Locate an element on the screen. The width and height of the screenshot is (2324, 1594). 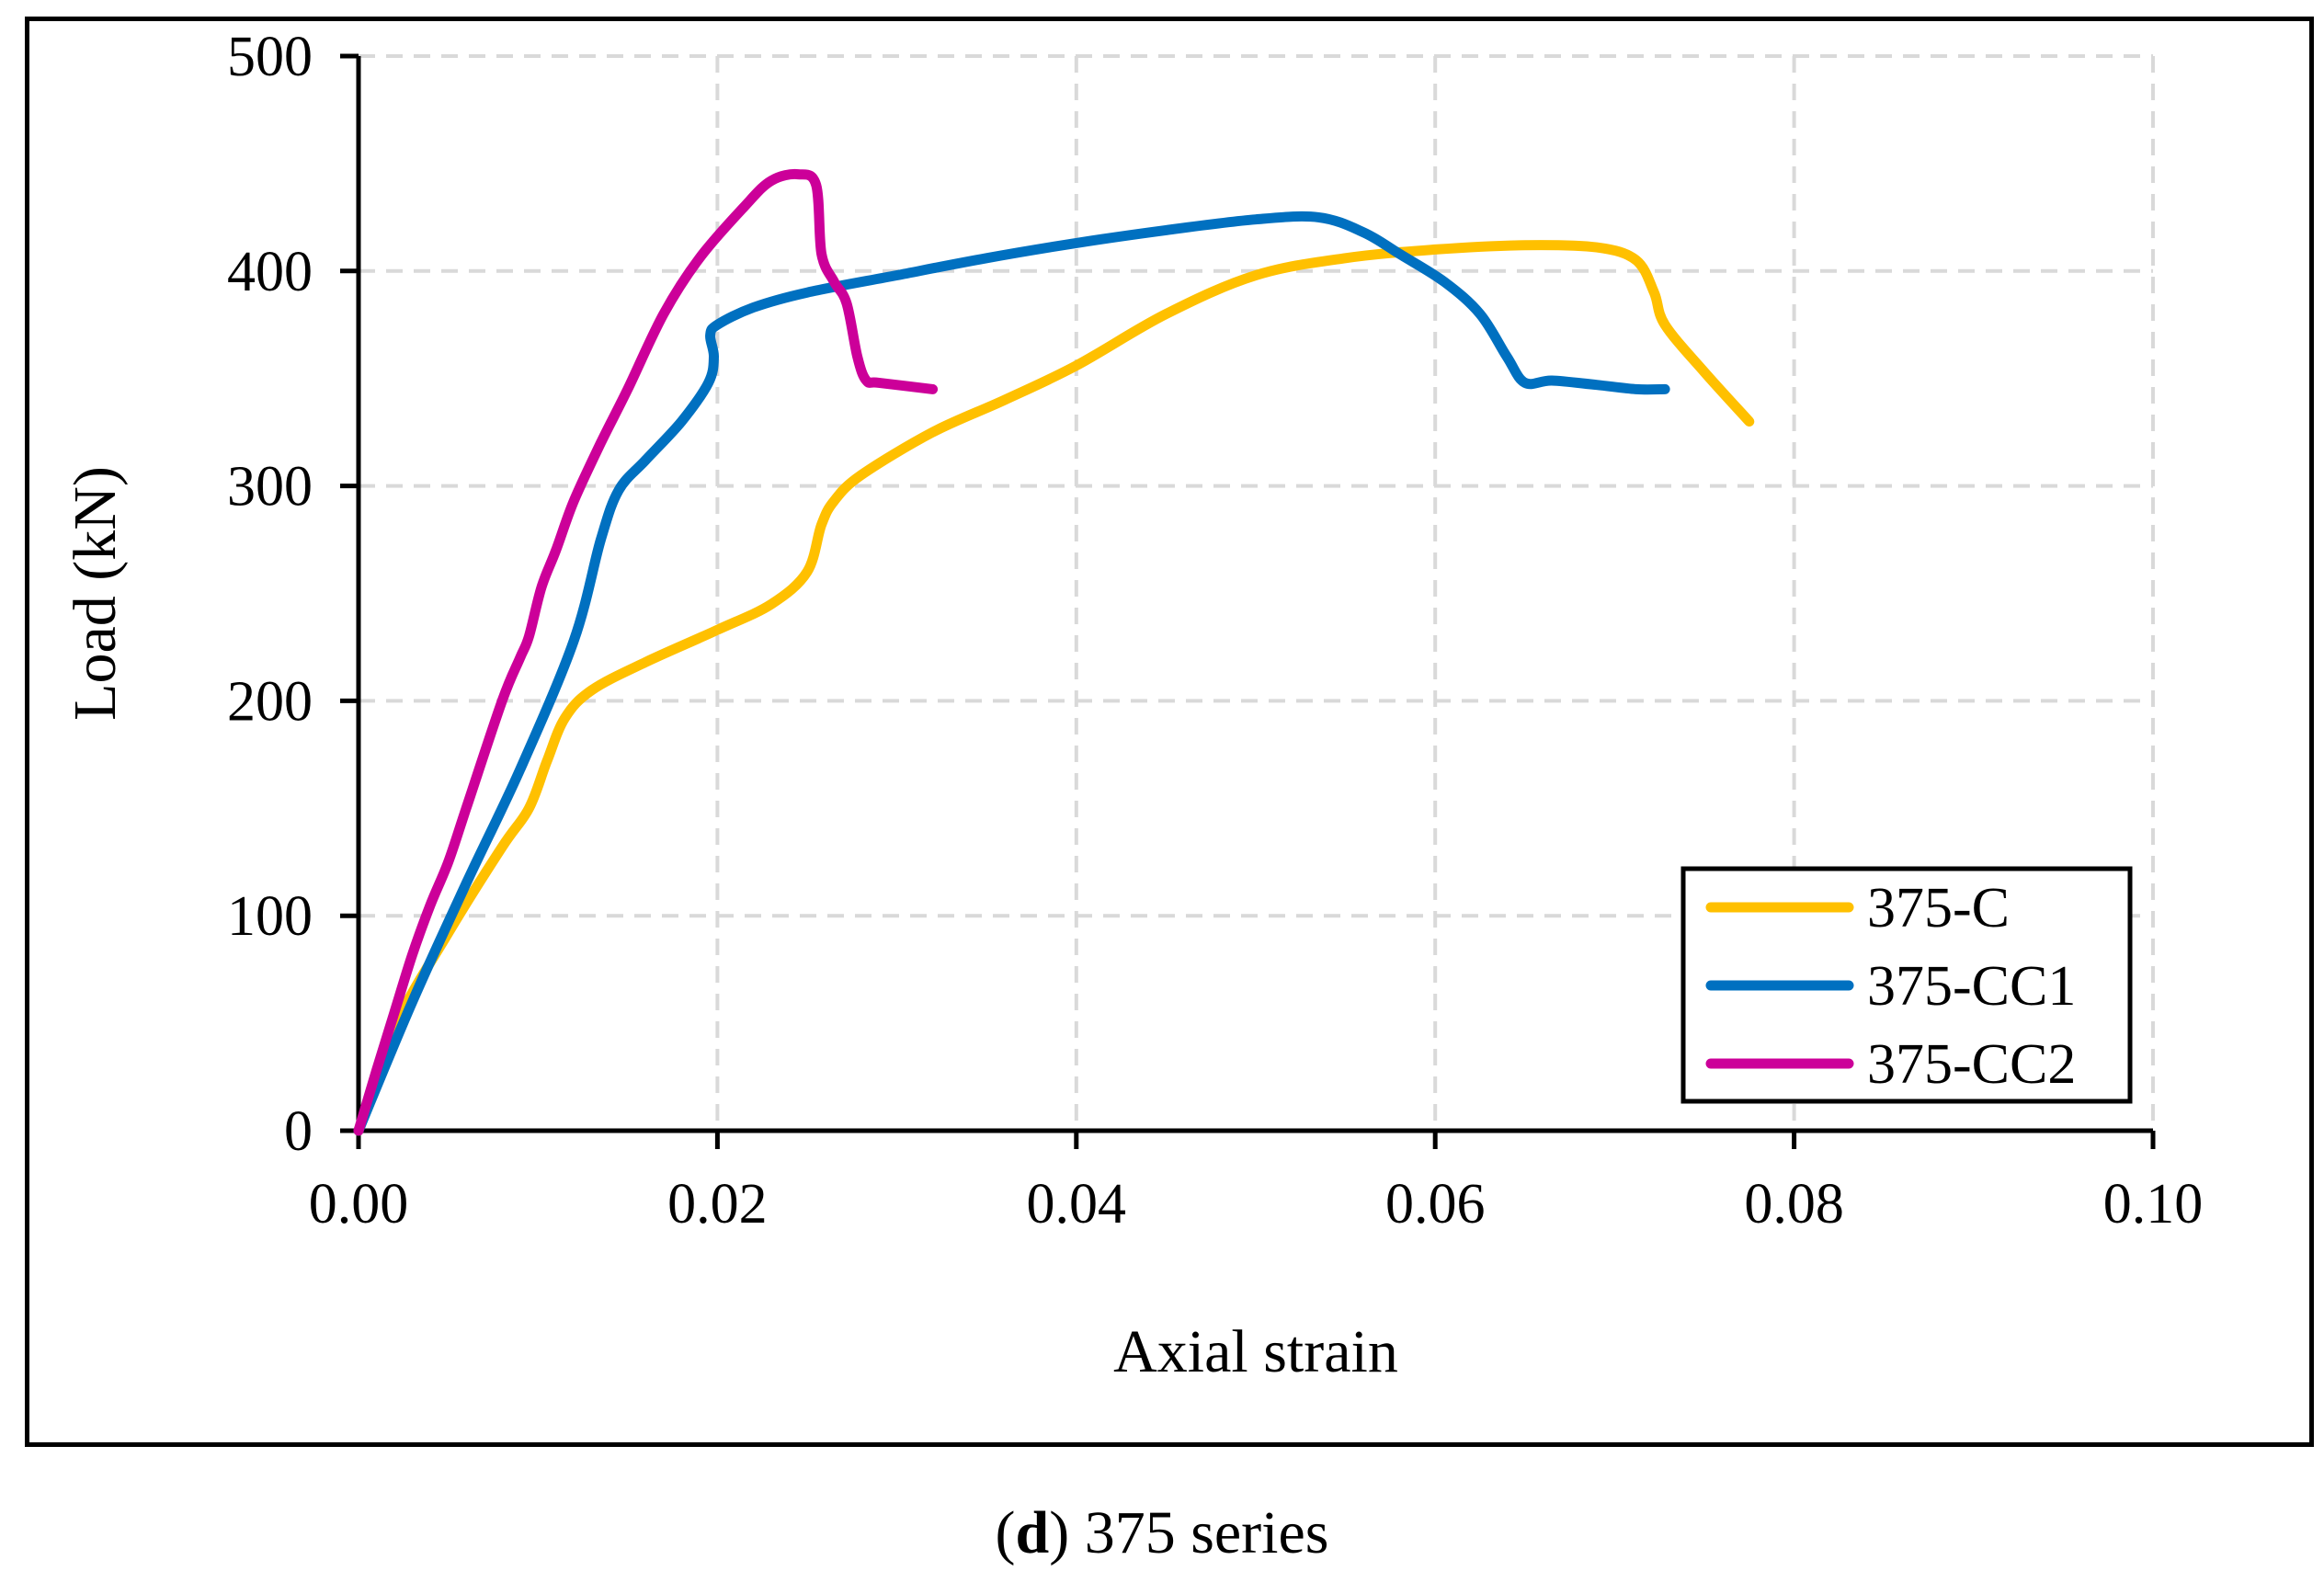
x-tick-label: 0.10 is located at coordinates (2154, 1204).